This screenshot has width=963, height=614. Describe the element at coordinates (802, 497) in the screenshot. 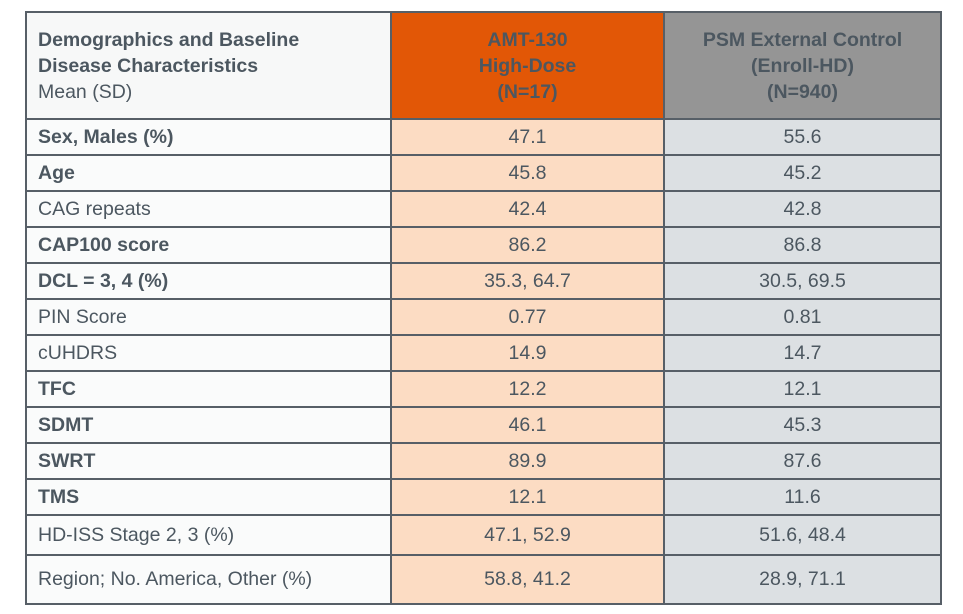

I see `psm-value: 11.6` at that location.